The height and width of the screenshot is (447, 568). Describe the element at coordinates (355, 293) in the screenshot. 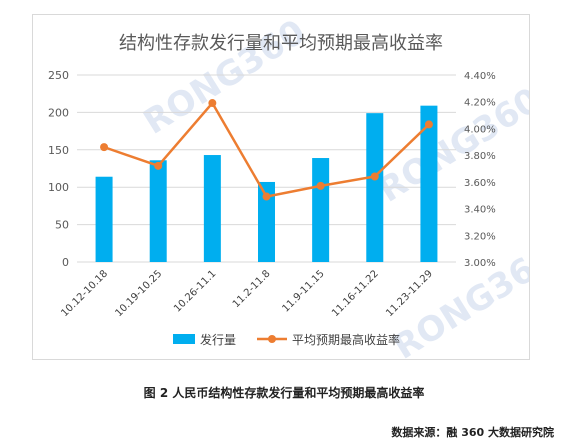

I see `x-tick-label: 11.16-11.22` at that location.